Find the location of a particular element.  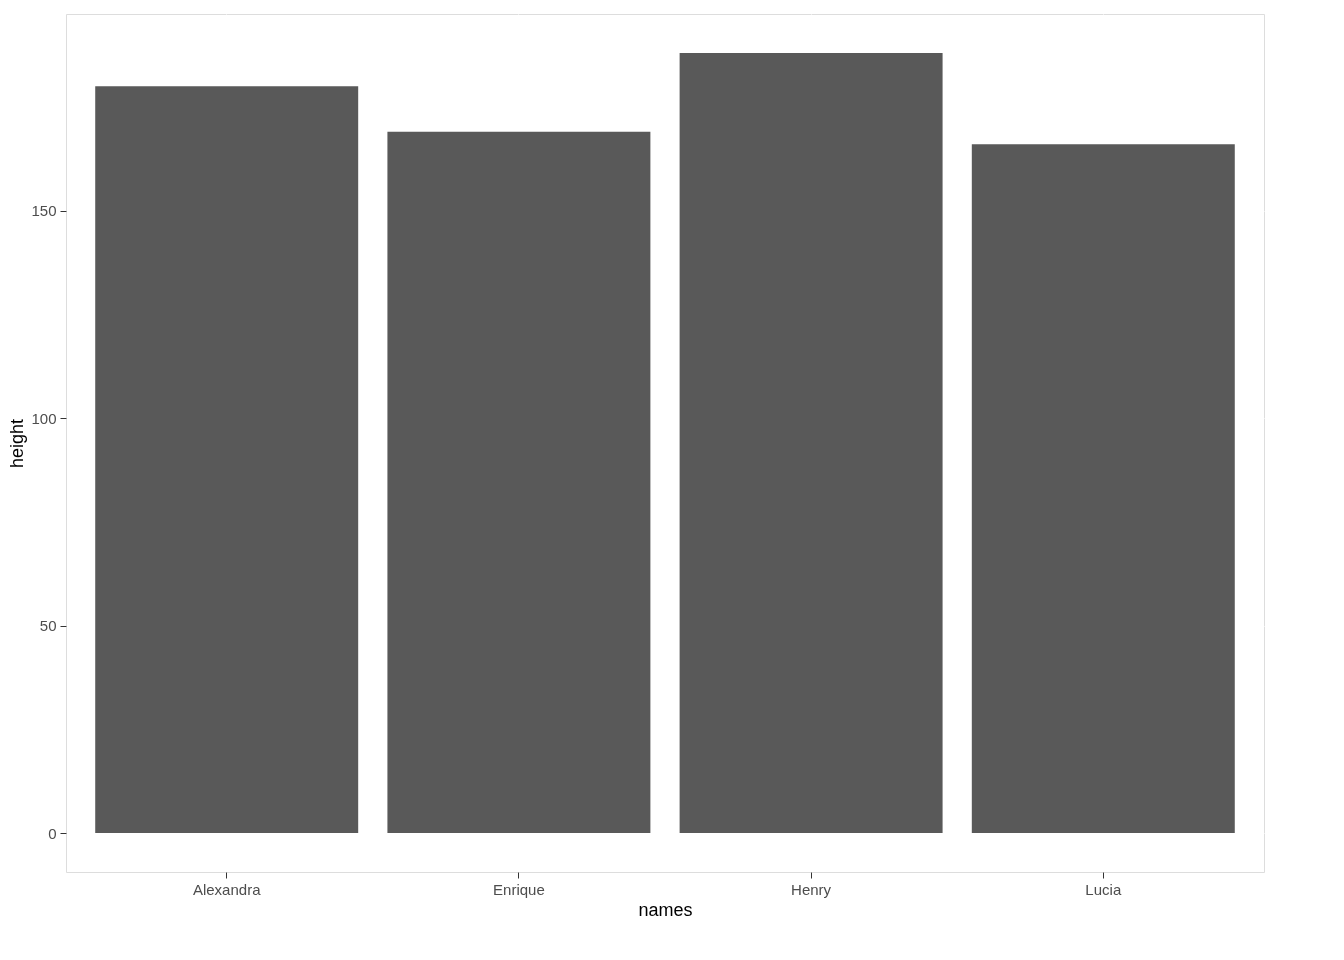

y-tick-label: 150 is located at coordinates (44, 211).